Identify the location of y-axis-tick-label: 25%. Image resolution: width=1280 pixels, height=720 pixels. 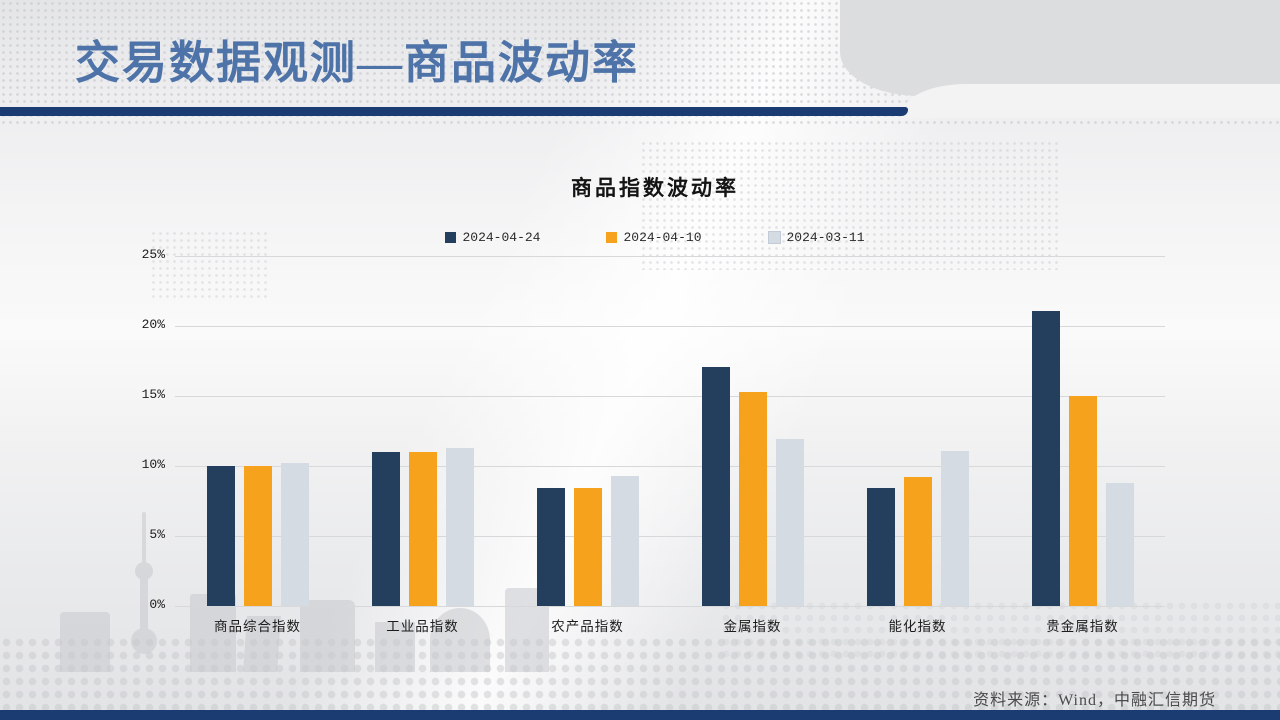
(153, 254).